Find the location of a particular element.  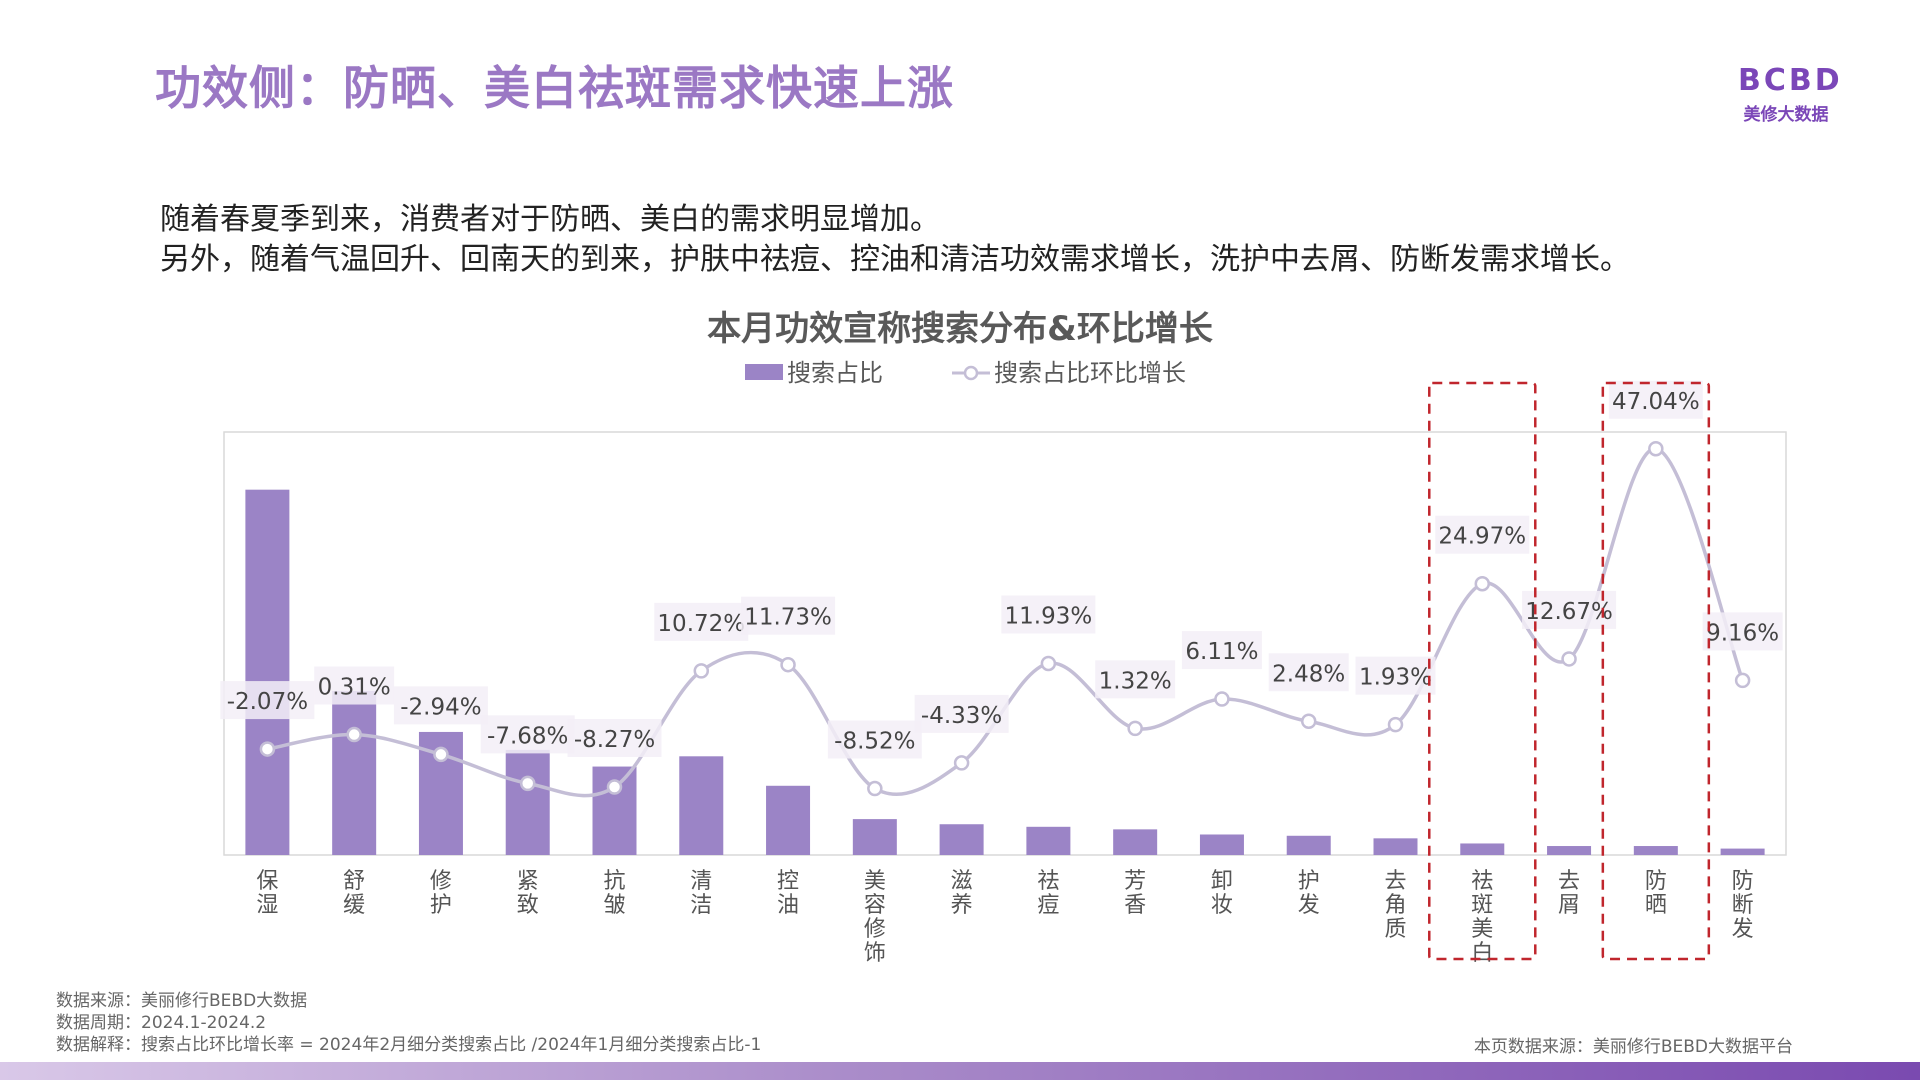

growth-label-bg-修护 is located at coordinates (440, 705).